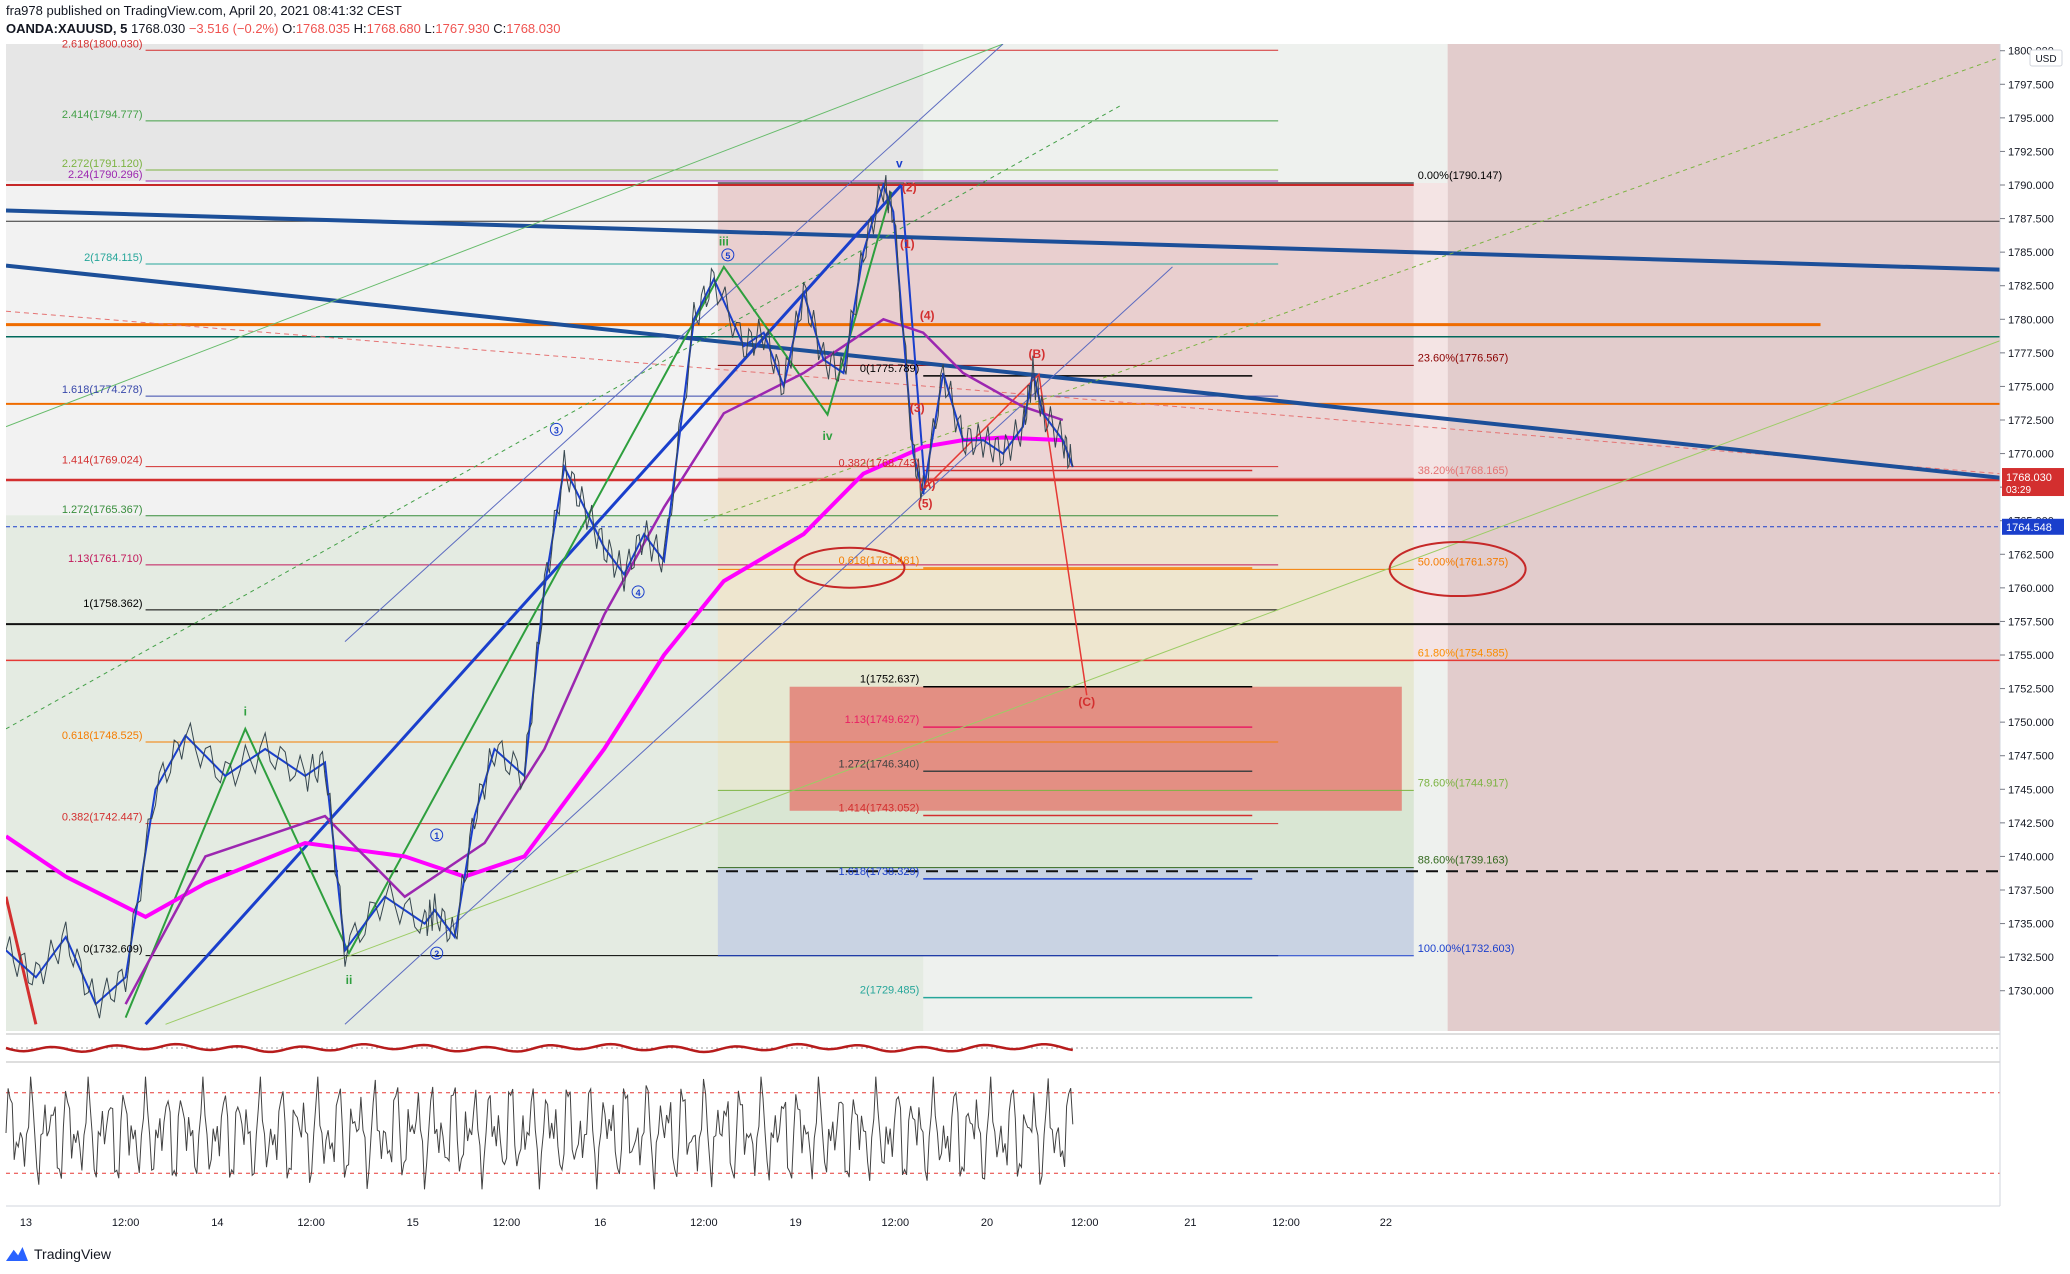 Image resolution: width=2070 pixels, height=1274 pixels. What do you see at coordinates (2031, 287) in the screenshot?
I see `price-tick-7: 1782.500` at bounding box center [2031, 287].